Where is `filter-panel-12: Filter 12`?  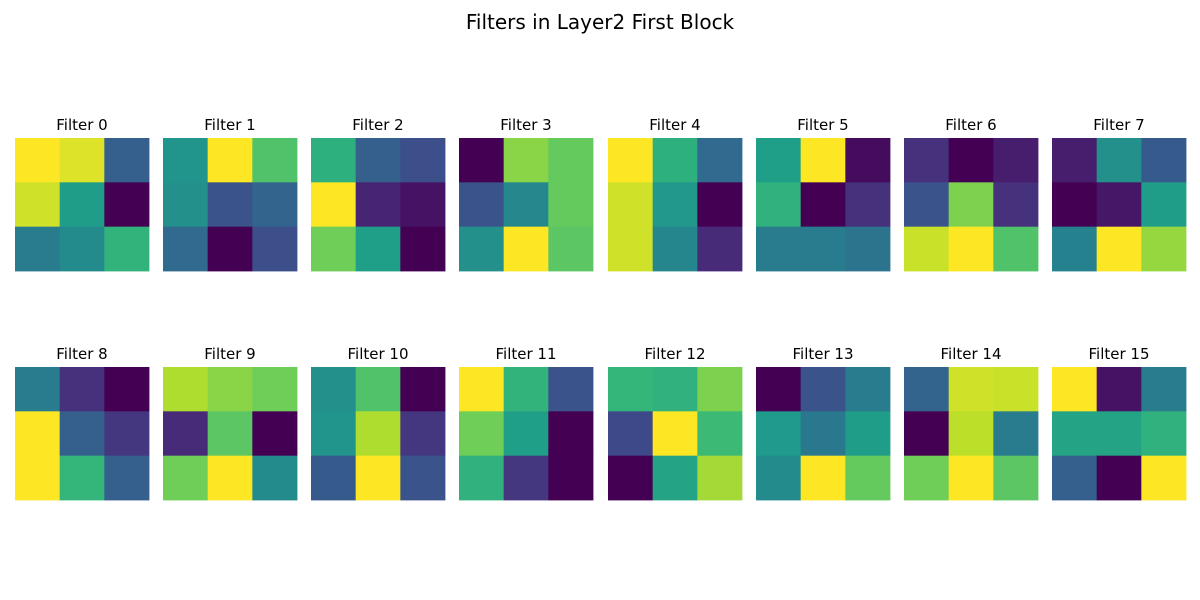 filter-panel-12: Filter 12 is located at coordinates (675, 423).